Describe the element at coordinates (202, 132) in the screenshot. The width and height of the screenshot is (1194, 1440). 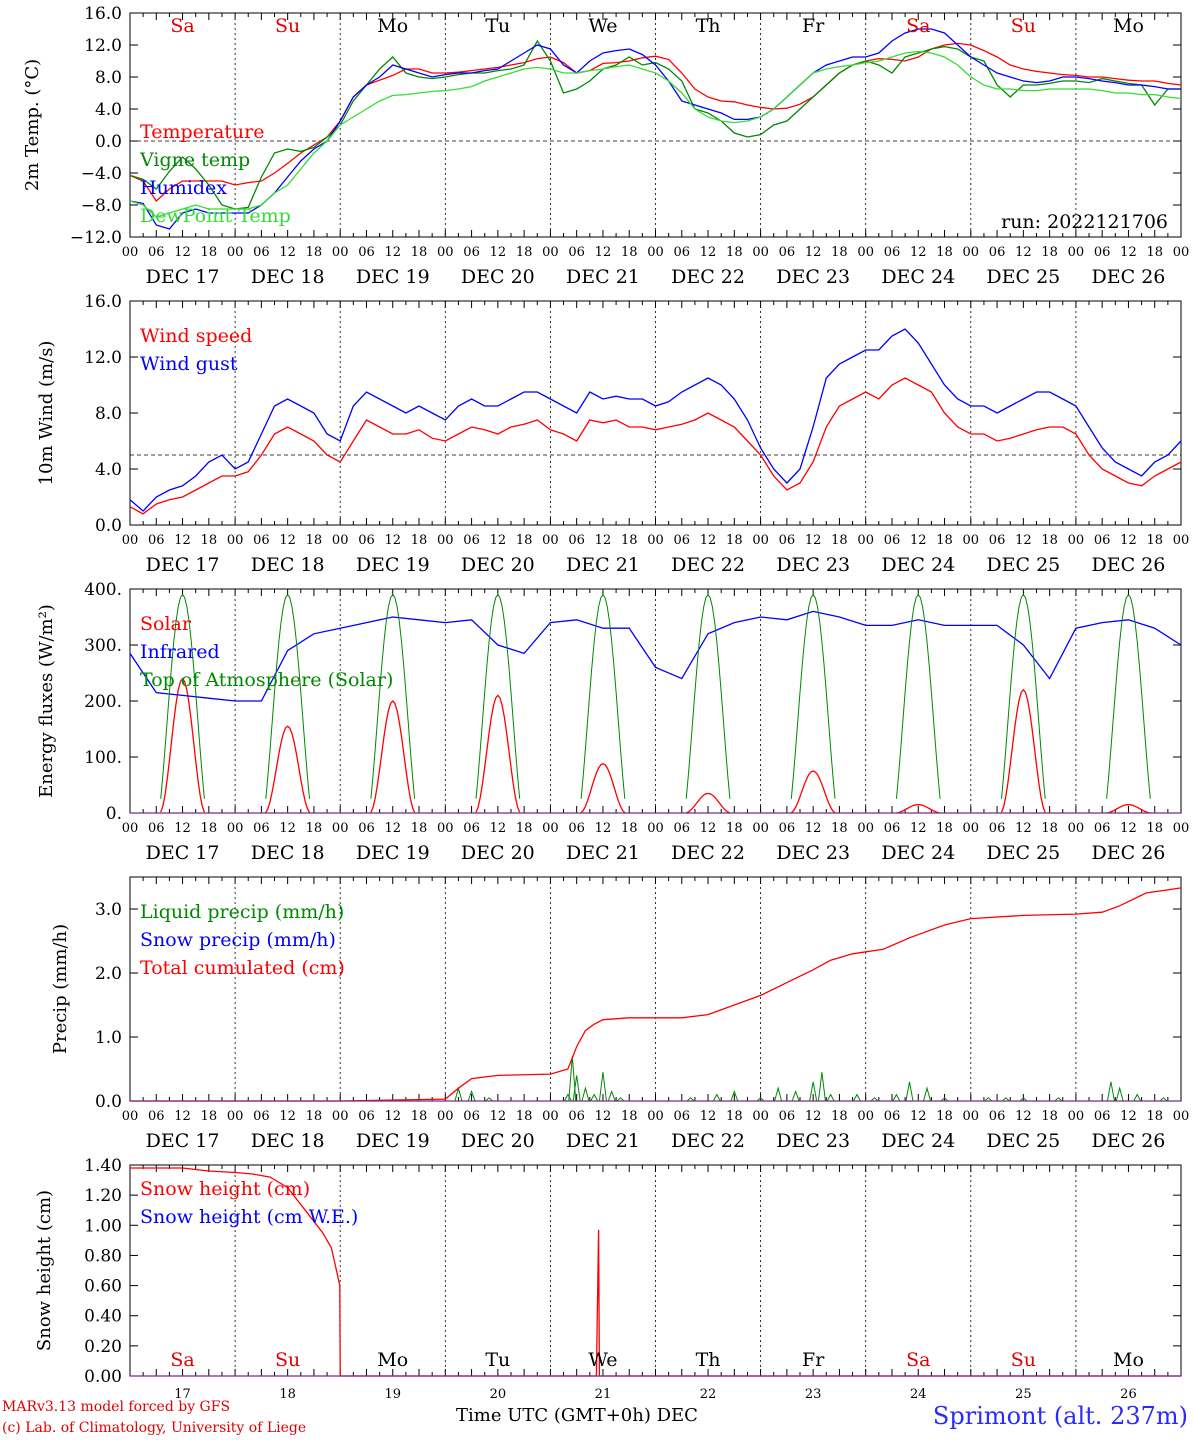
I see `legend-label: Temperature` at that location.